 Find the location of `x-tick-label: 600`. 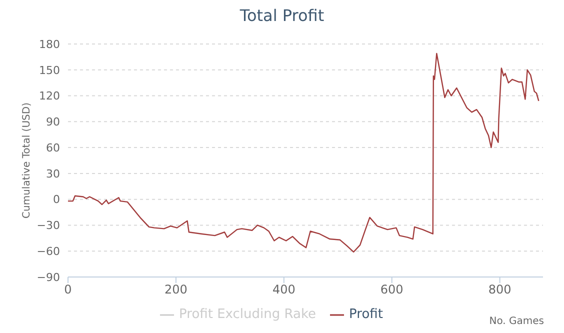

x-tick-label: 600 is located at coordinates (392, 289).